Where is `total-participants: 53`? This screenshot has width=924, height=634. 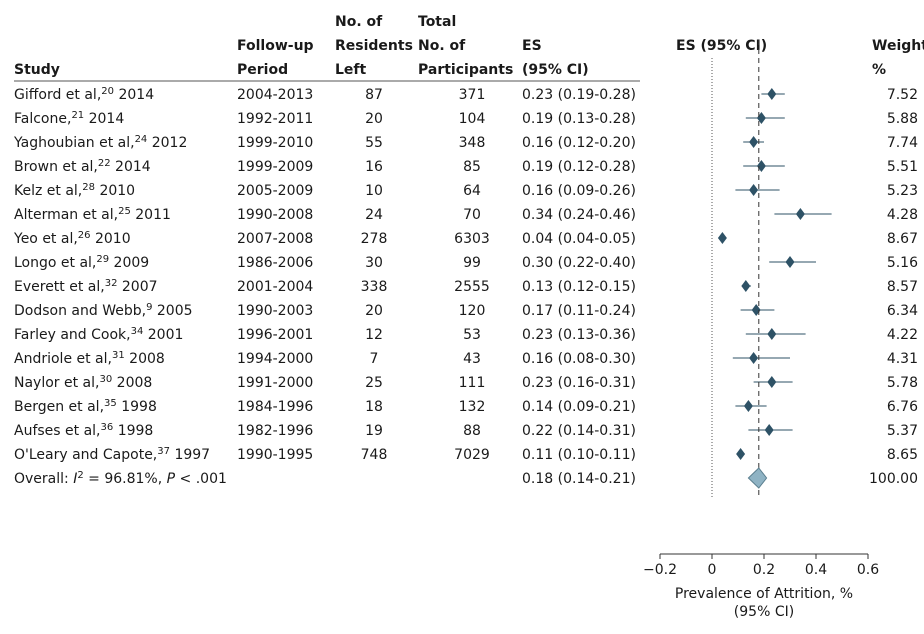
total-participants: 53 is located at coordinates (472, 335).